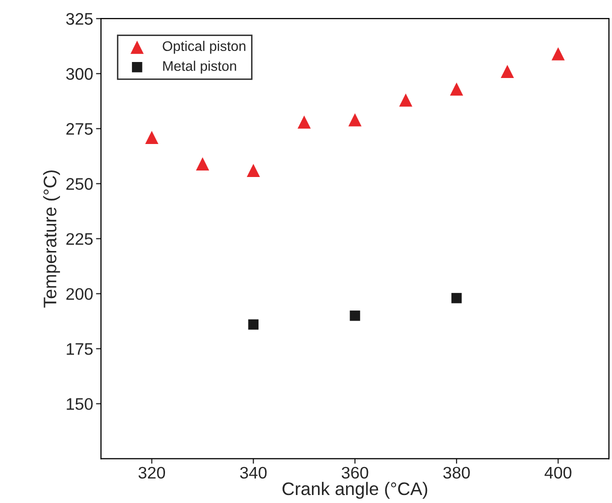 This screenshot has height=503, width=612. I want to click on y-tick-label: 275, so click(79, 129).